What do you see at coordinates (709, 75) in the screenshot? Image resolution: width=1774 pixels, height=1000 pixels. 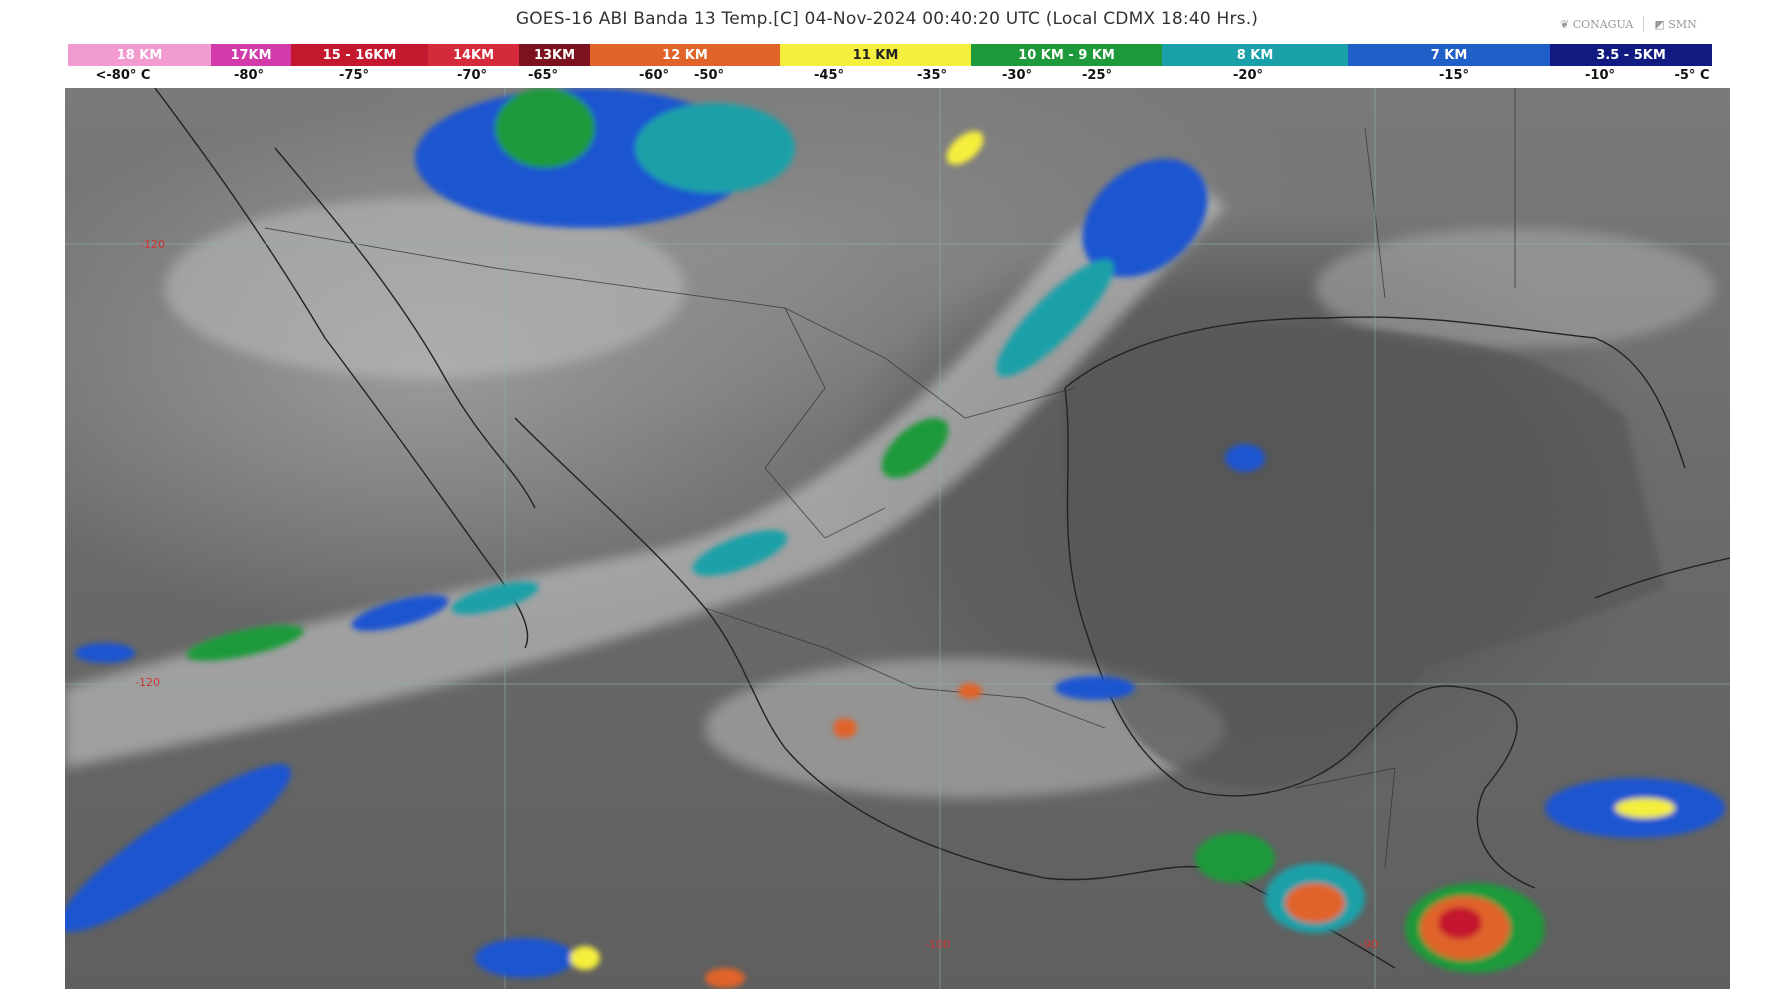 I see `temp-label: -50°` at bounding box center [709, 75].